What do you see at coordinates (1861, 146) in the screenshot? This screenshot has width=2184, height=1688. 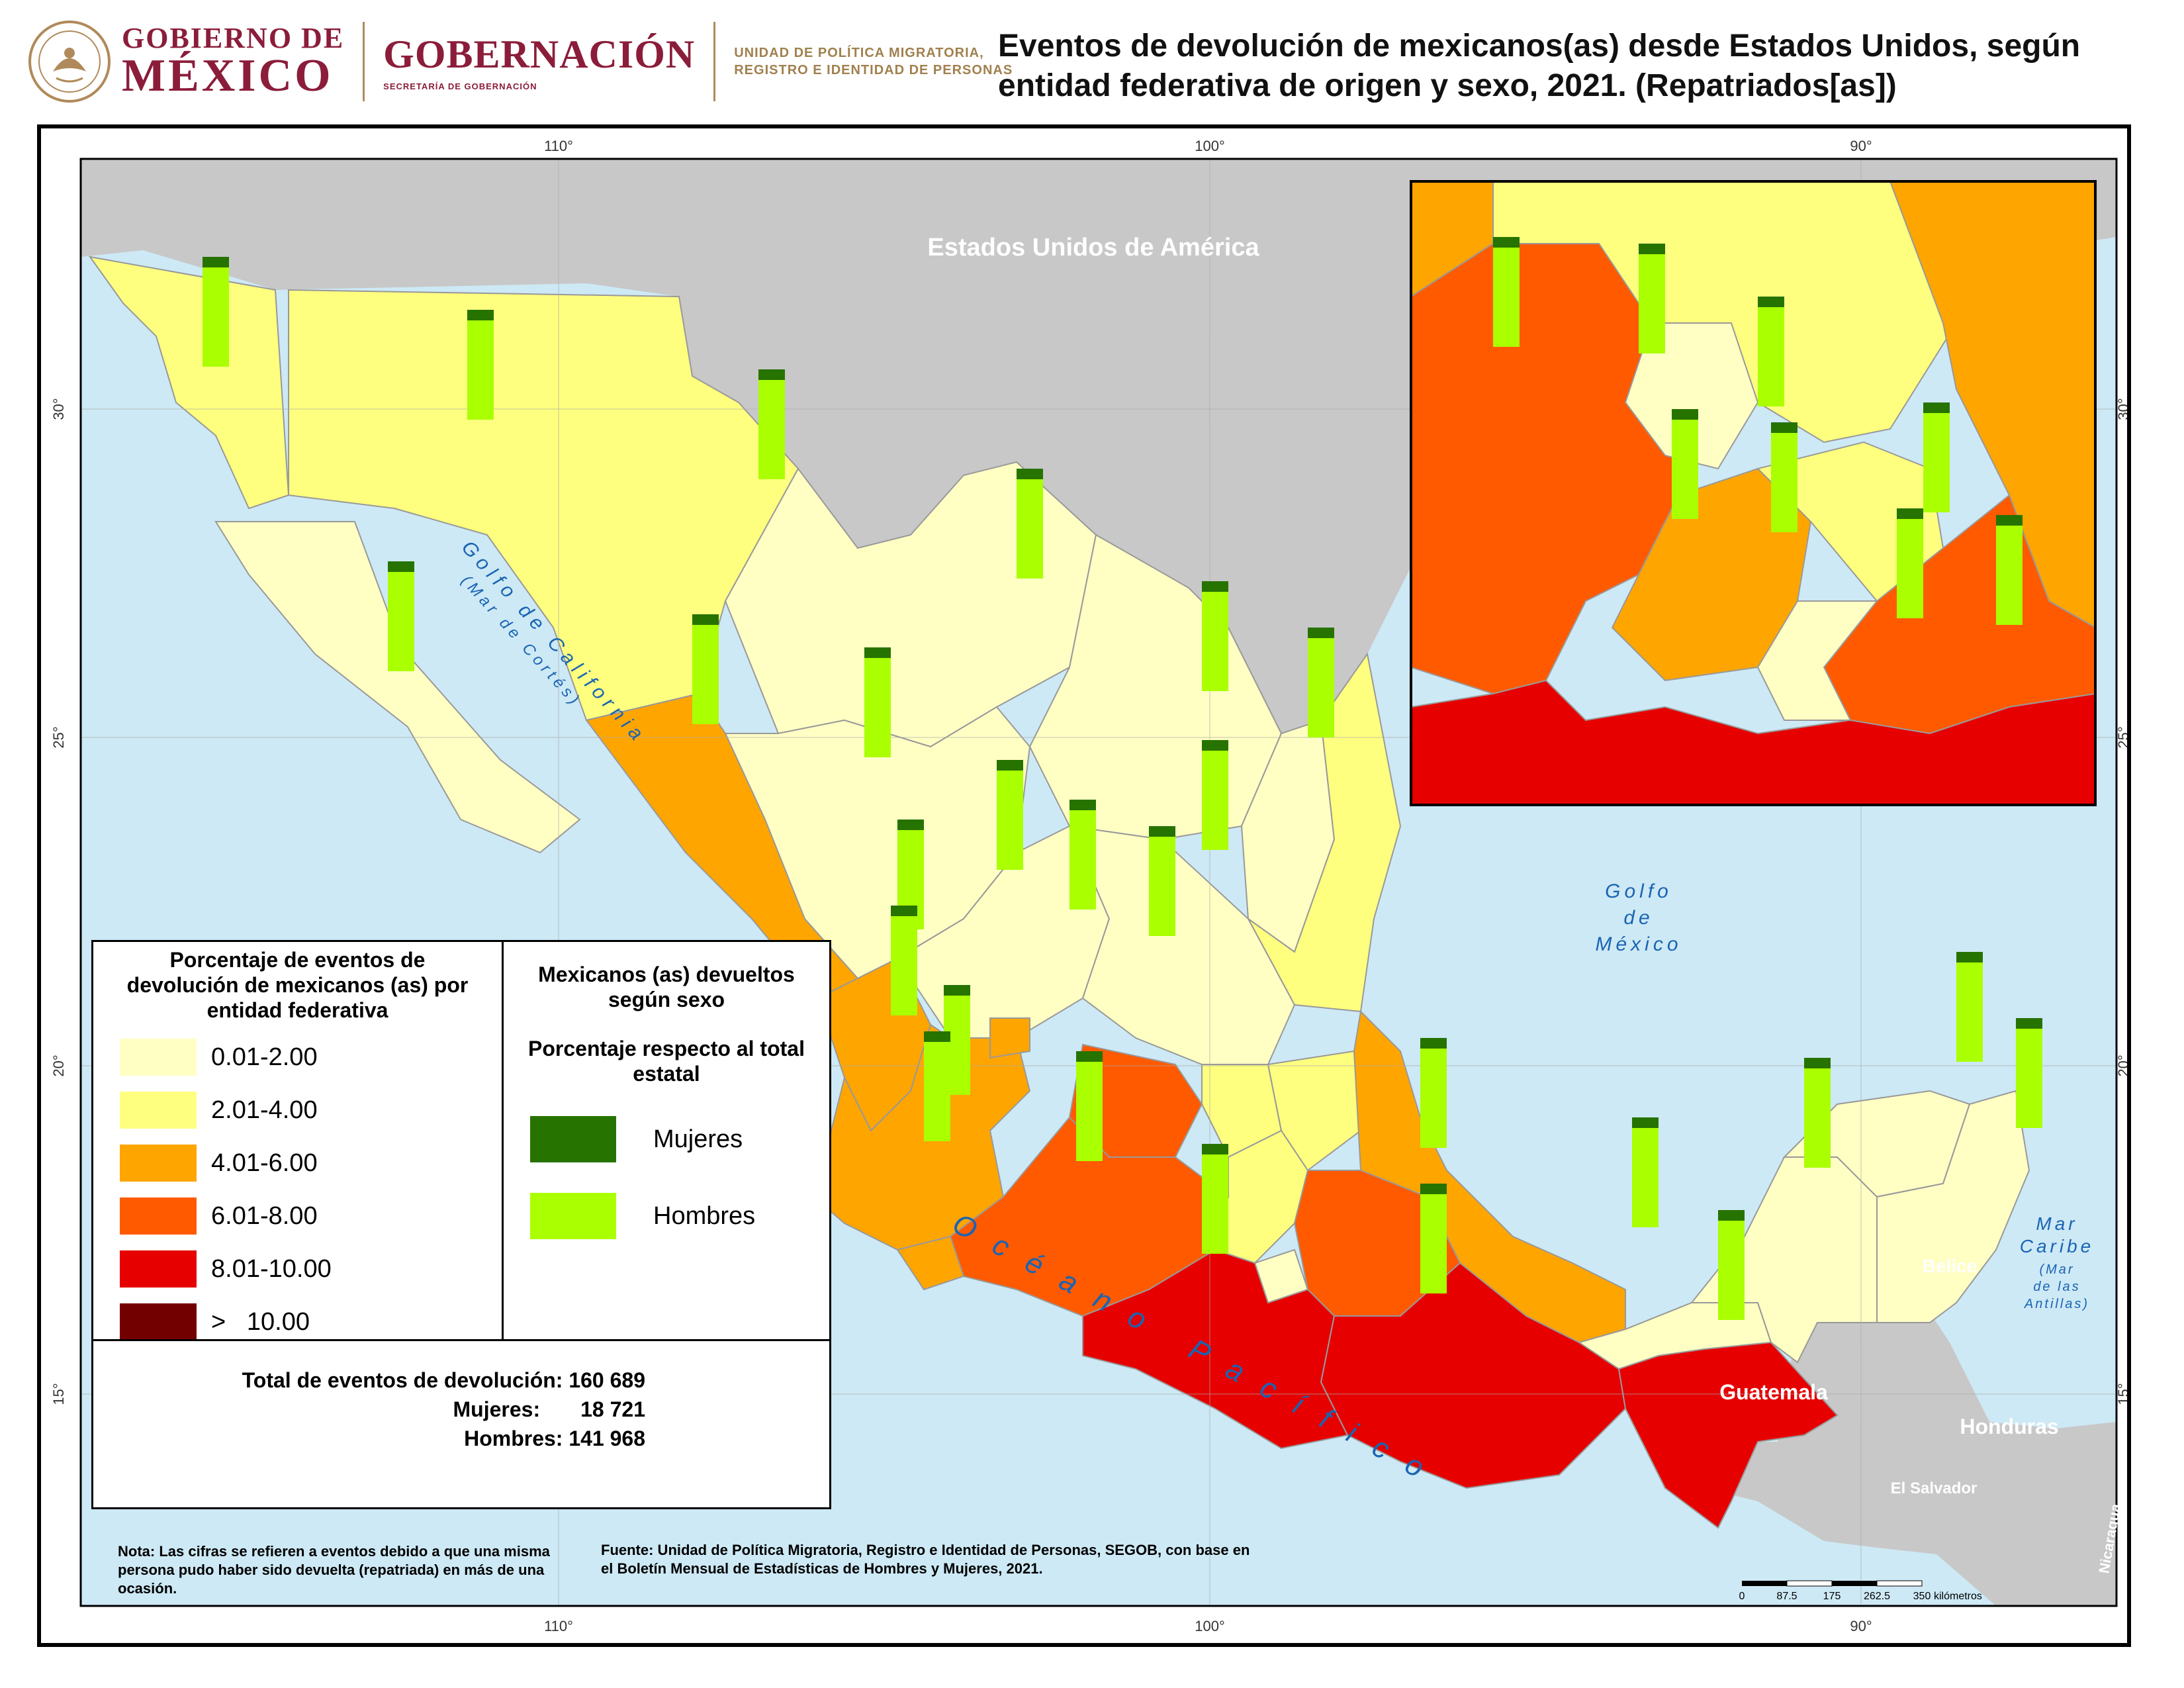 I see `lon-top-90: 90°` at bounding box center [1861, 146].